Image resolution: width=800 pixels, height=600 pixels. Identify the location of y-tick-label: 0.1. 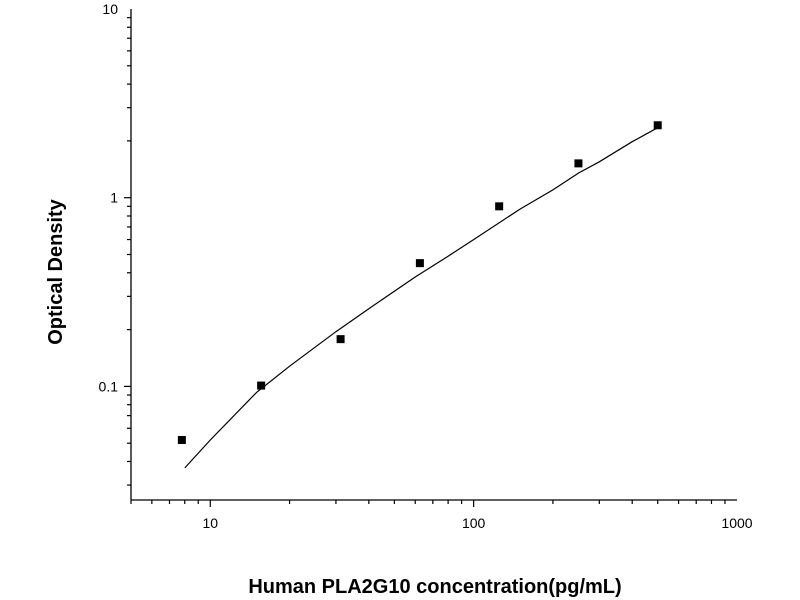
(109, 386).